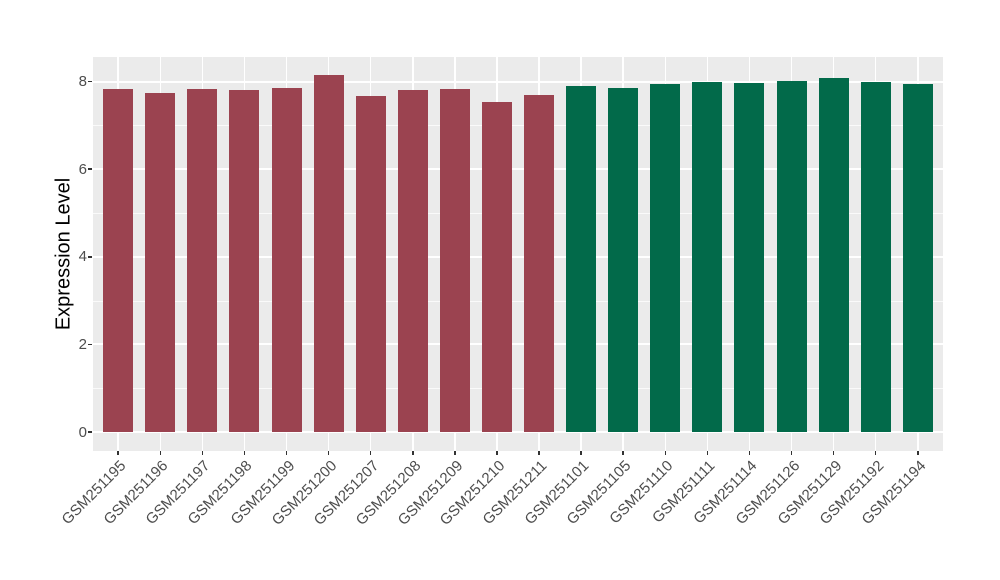  What do you see at coordinates (82, 344) in the screenshot?
I see `y-tick-label: 2` at bounding box center [82, 344].